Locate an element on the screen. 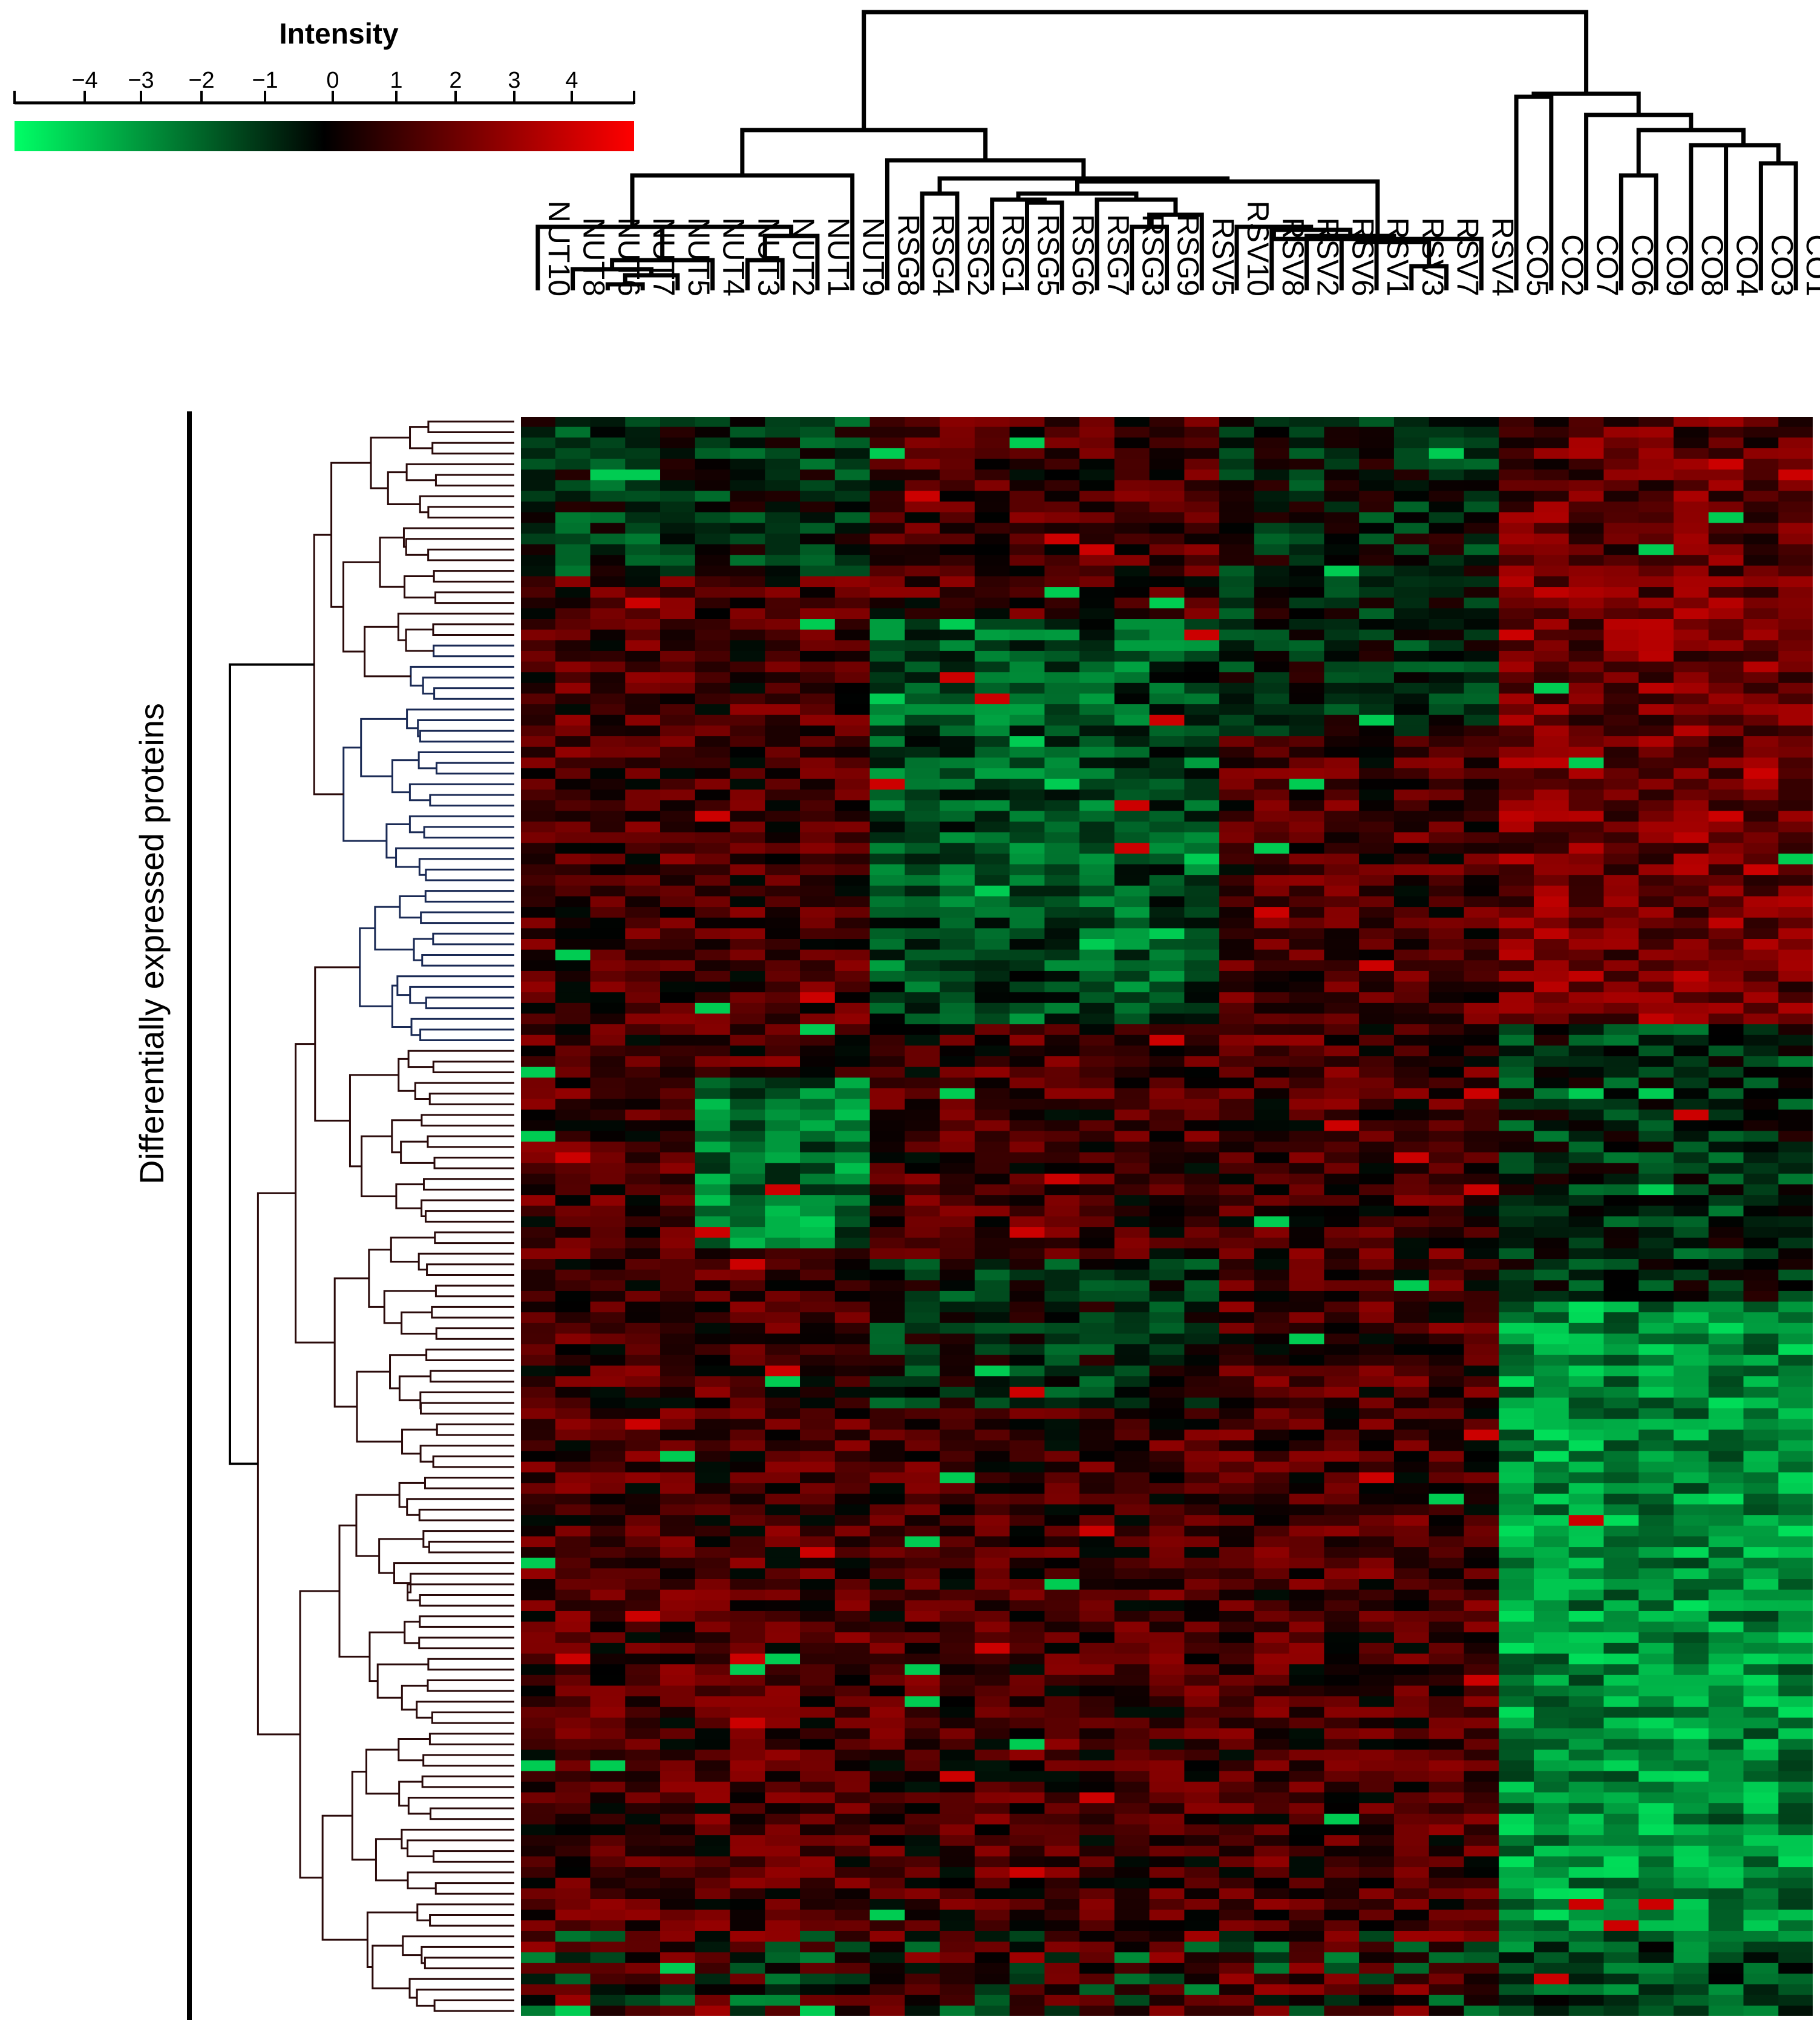 The image size is (1820, 2020). column-label: CO4 is located at coordinates (1747, 265).